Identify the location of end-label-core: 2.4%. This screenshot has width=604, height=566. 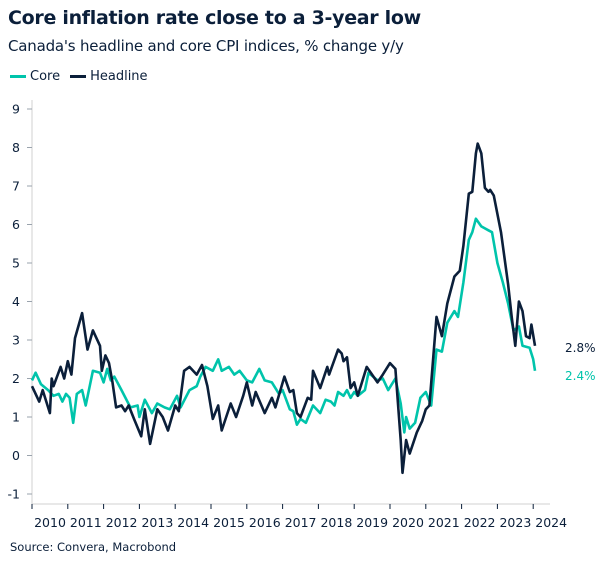
(580, 376).